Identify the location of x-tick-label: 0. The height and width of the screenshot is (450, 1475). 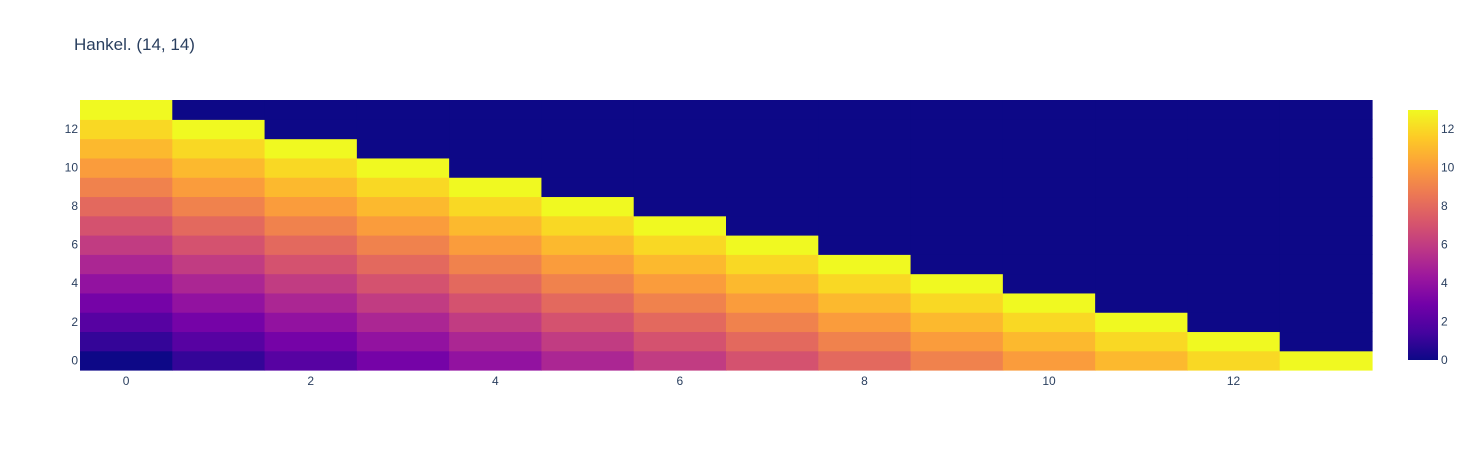
(126, 381).